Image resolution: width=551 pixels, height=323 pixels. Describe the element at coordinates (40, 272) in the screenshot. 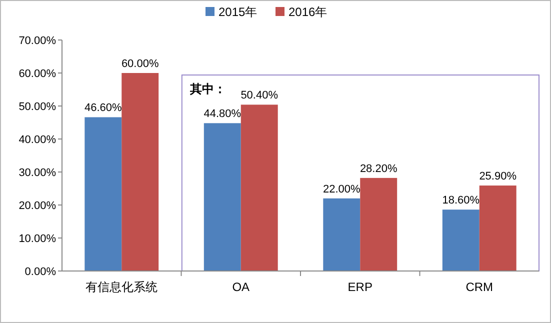

I see `y-tick-label: 0.00%` at that location.